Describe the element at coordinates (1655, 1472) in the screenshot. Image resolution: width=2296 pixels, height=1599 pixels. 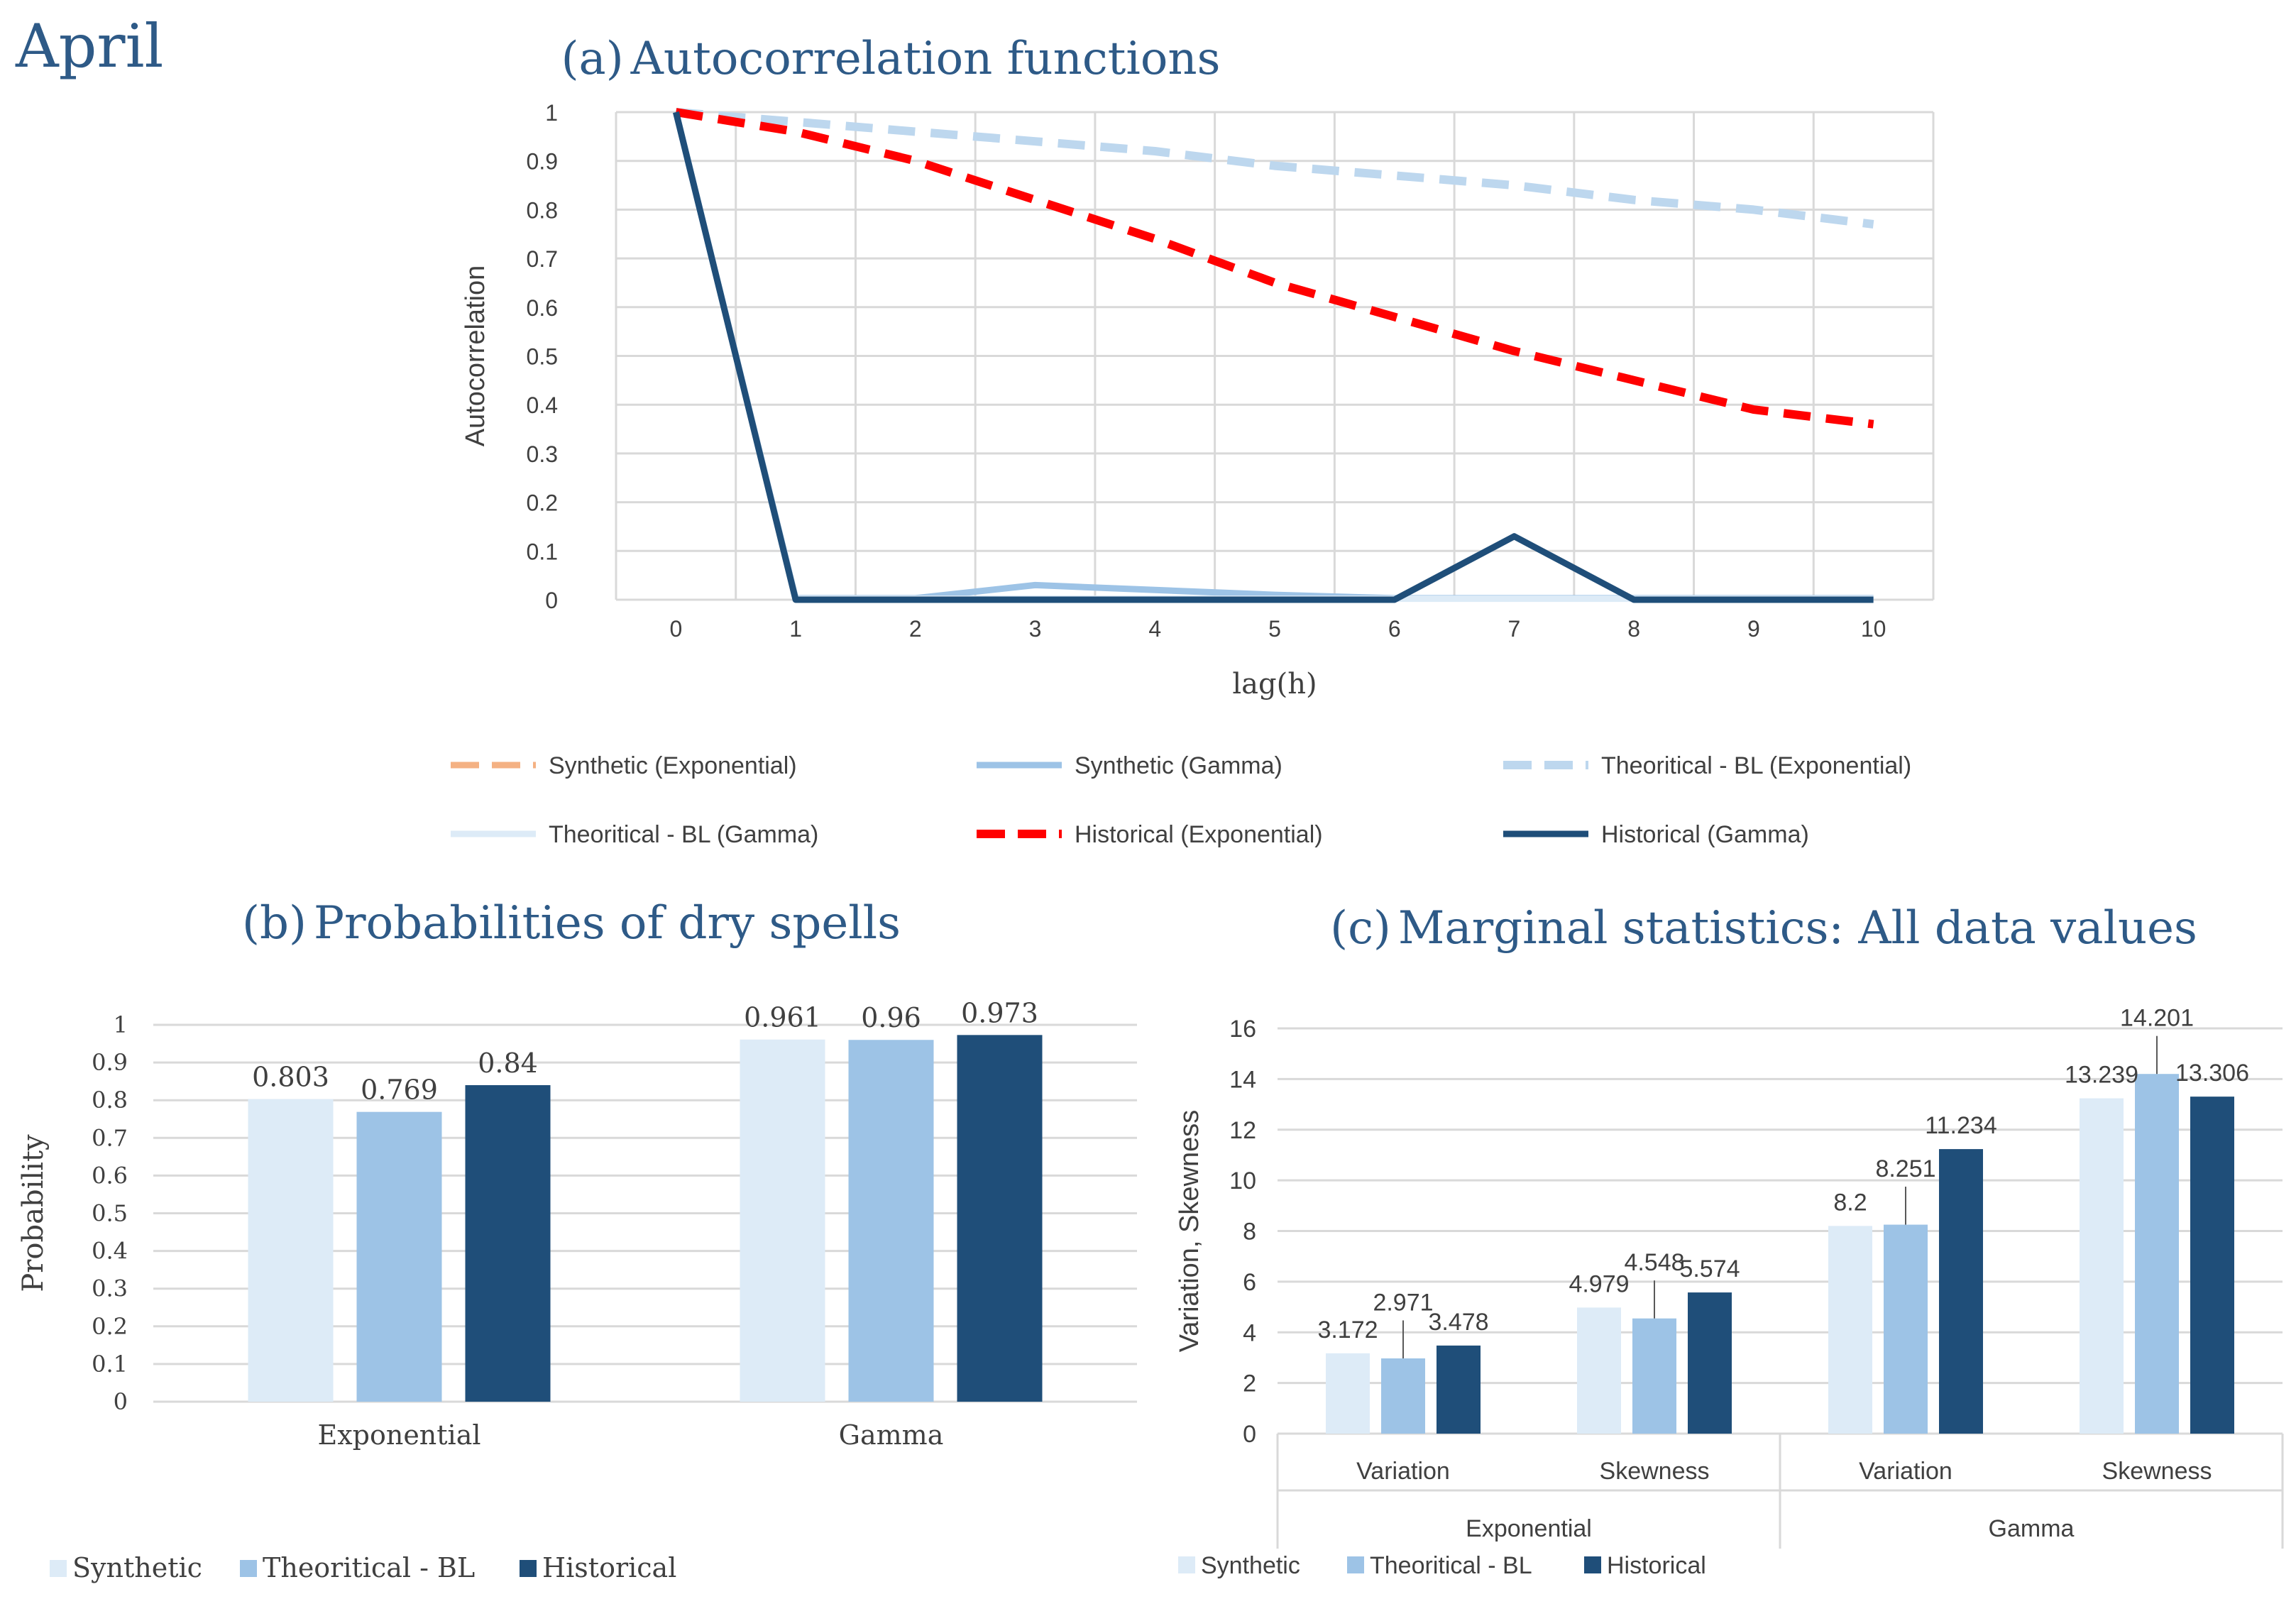
I see `chart-c-category-label: Skewness` at that location.